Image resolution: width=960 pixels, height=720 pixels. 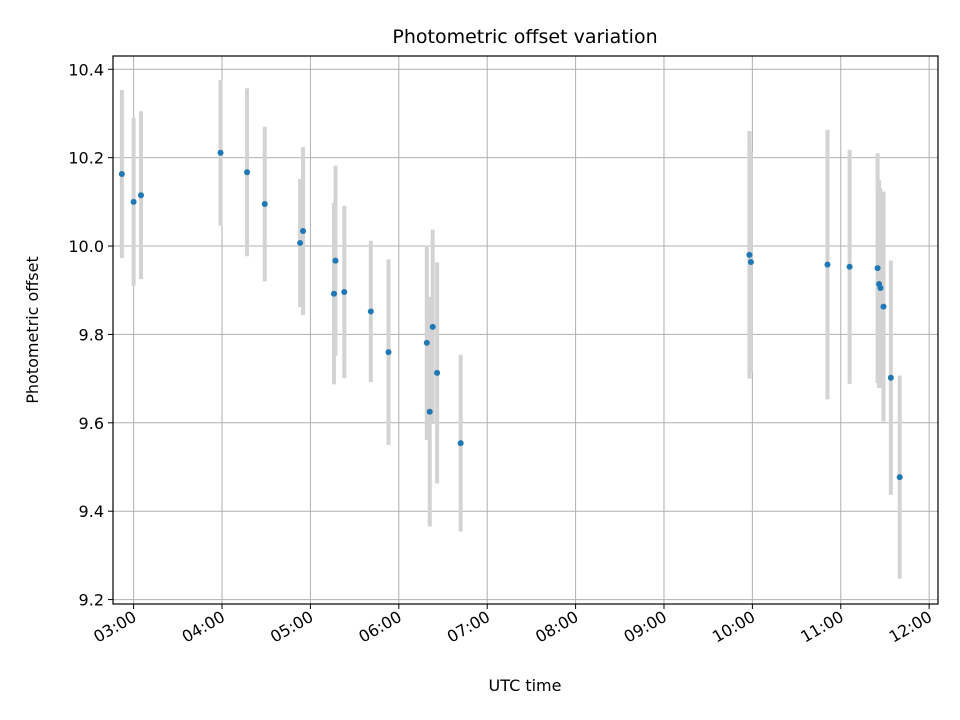 What do you see at coordinates (91, 600) in the screenshot?
I see `y-tick-label: 9.2` at bounding box center [91, 600].